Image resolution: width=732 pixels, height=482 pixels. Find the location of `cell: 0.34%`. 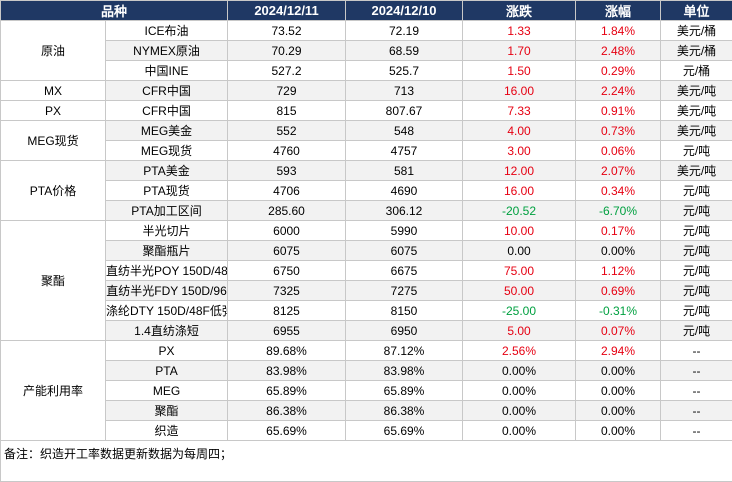

cell: 0.34% is located at coordinates (618, 191).